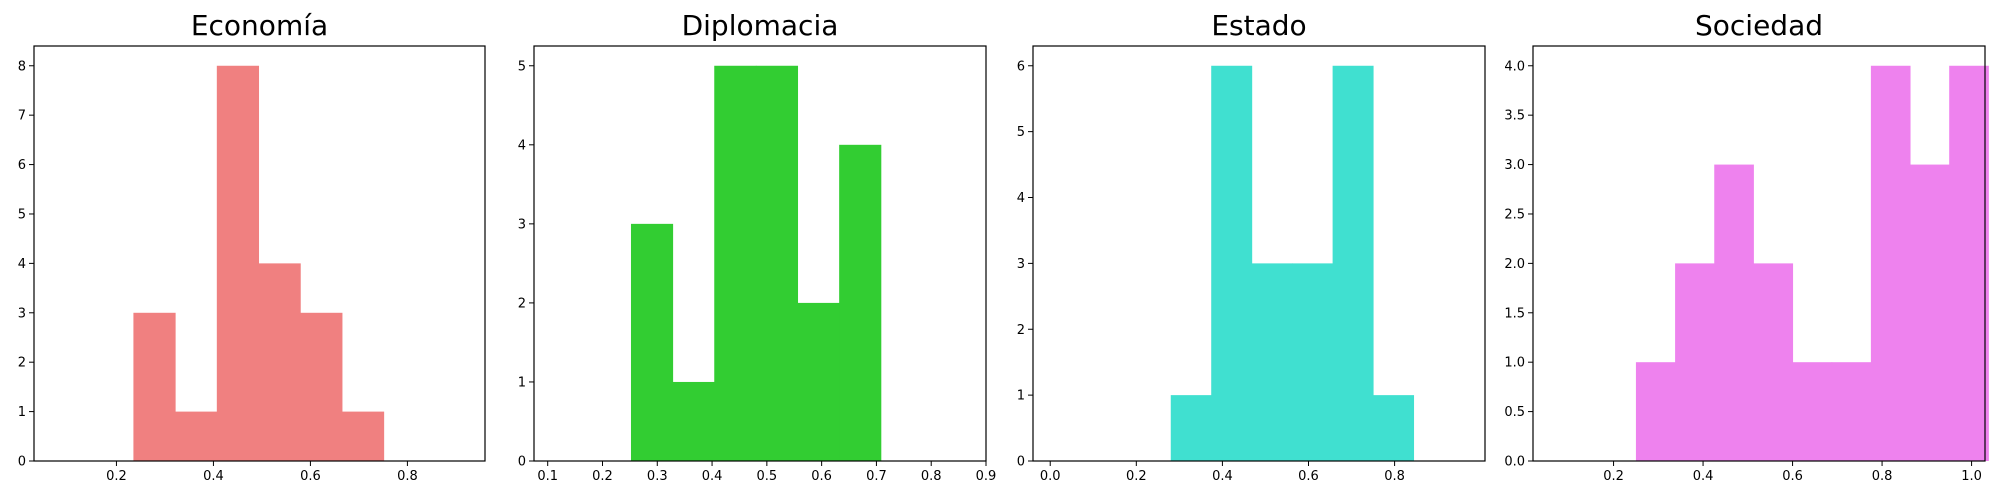 The height and width of the screenshot is (500, 2000). I want to click on y-tick-label: 2.5, so click(1514, 214).